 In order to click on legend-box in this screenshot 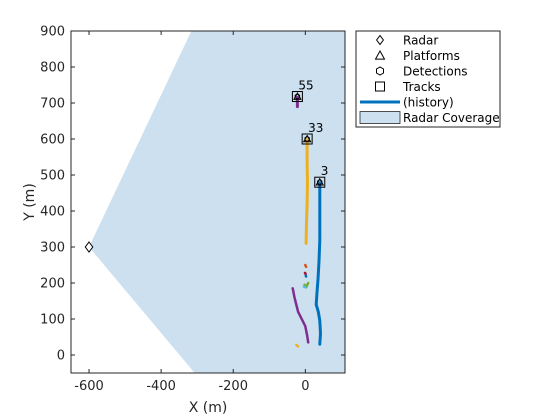, I will do `click(428, 79)`.